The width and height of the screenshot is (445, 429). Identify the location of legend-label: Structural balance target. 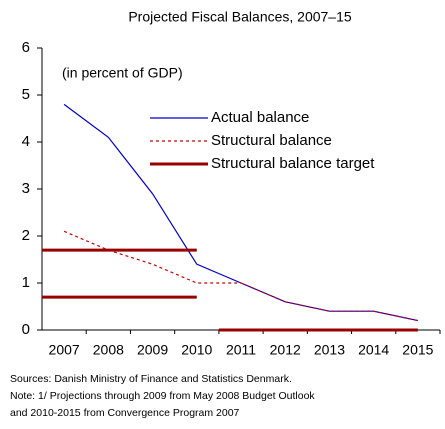
(293, 163).